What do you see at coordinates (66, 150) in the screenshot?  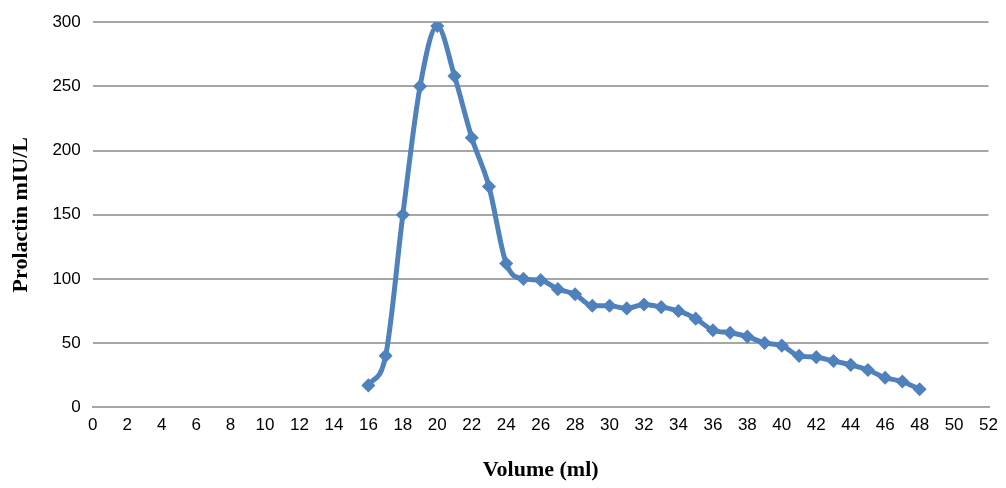 I see `y-tick-label: 200` at bounding box center [66, 150].